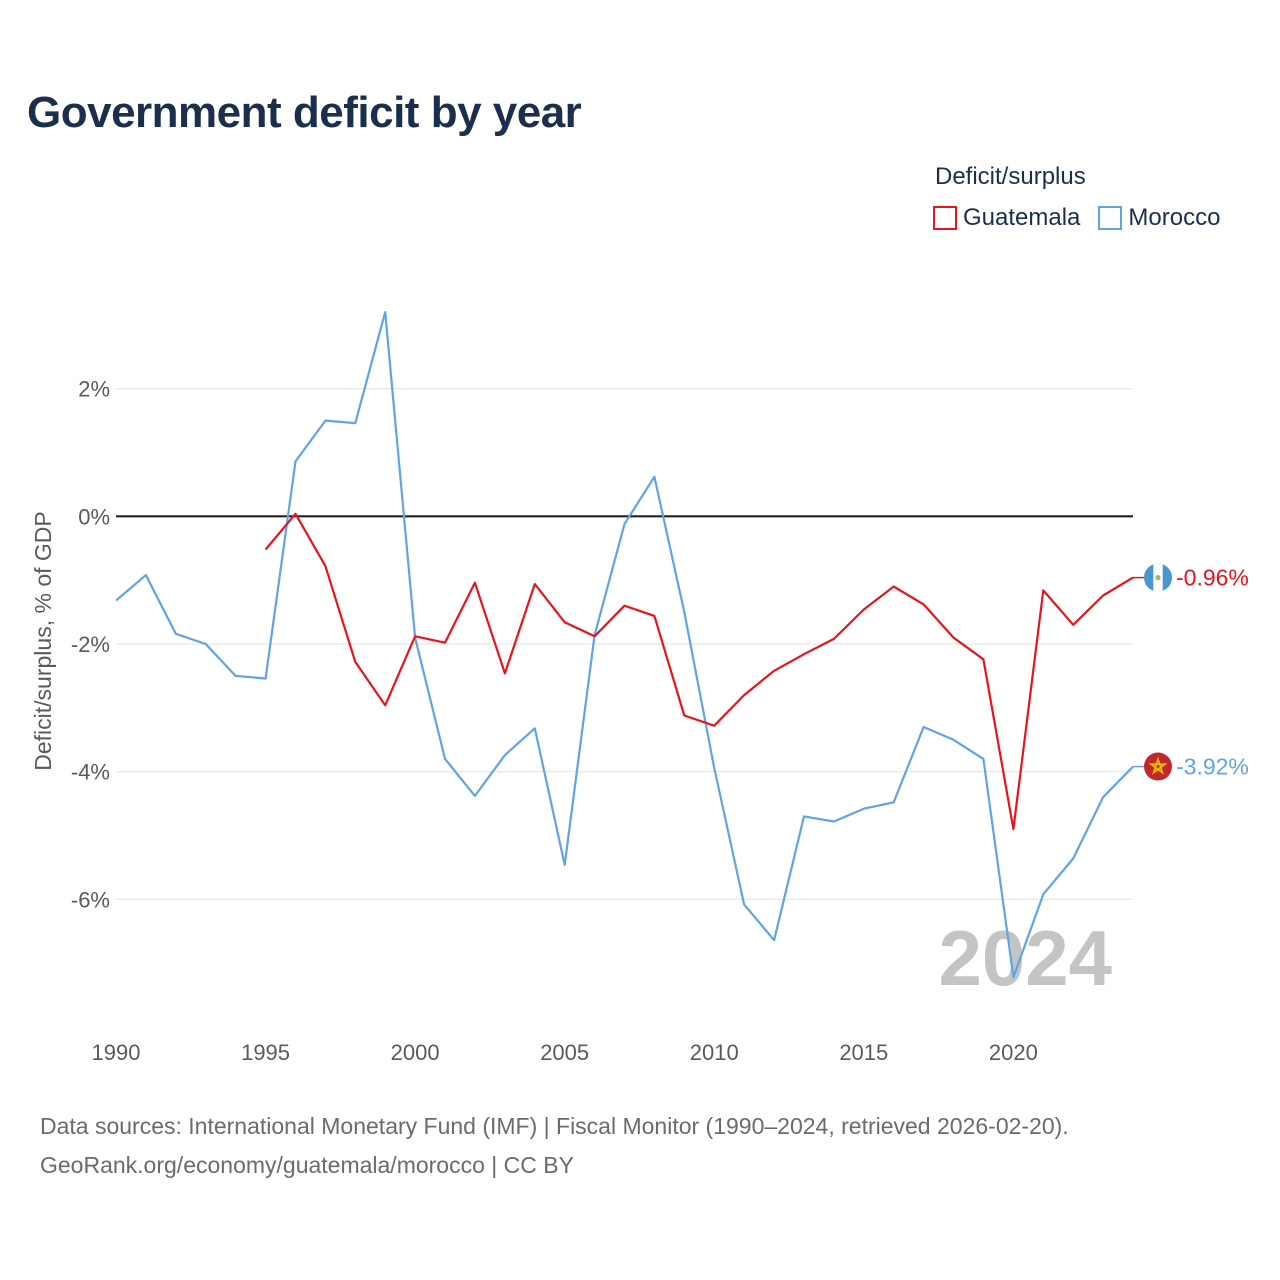  What do you see at coordinates (1110, 218) in the screenshot?
I see `legend-swatch-morocco` at bounding box center [1110, 218].